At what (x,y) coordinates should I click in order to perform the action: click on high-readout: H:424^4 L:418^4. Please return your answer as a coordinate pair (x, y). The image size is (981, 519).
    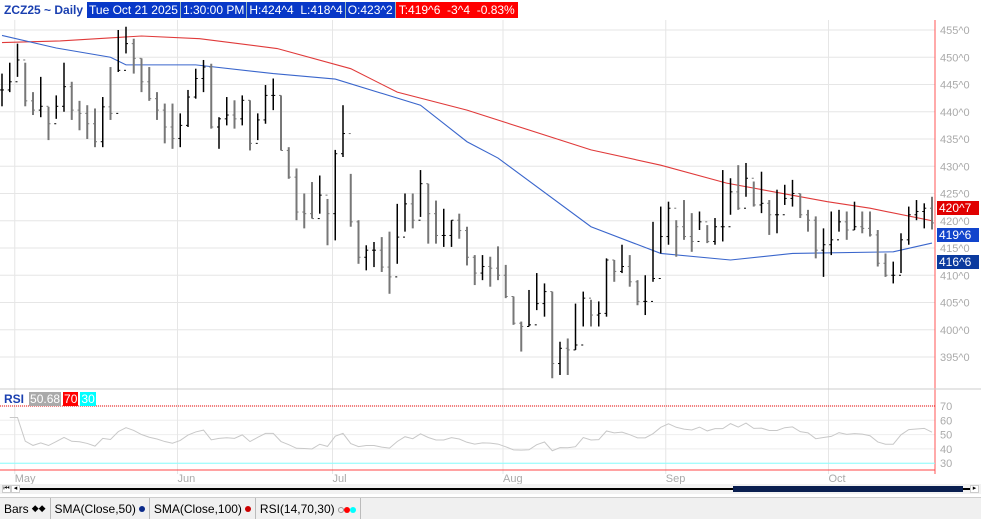
    Looking at the image, I should click on (296, 10).